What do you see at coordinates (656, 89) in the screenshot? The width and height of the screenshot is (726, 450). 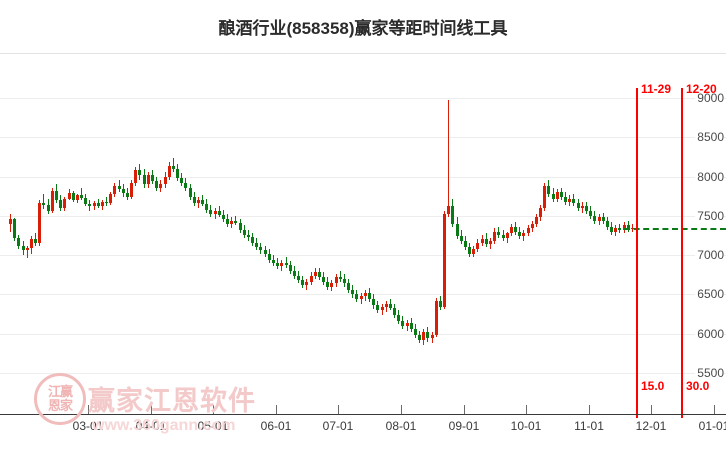 I see `marker-1-top-label: 11-29` at bounding box center [656, 89].